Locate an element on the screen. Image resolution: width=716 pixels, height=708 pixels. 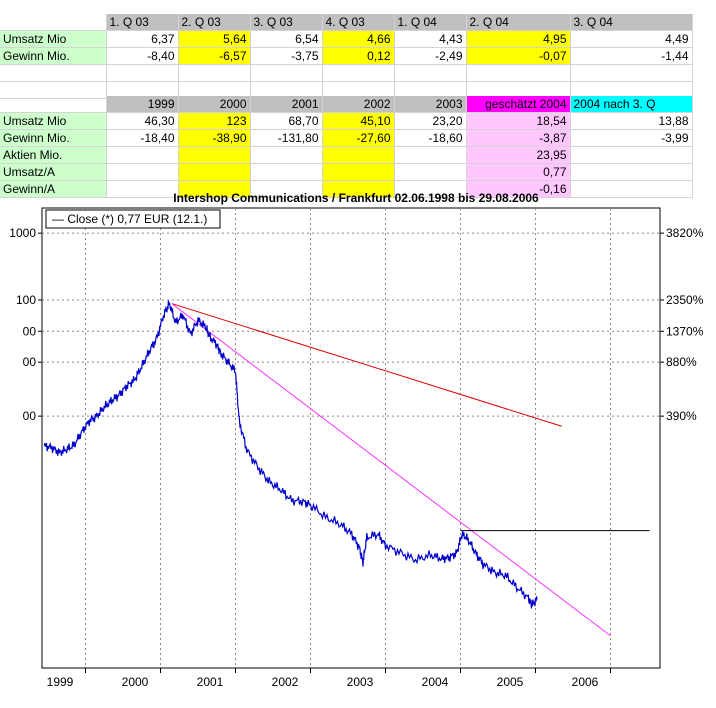
x-tick-label: 2000 is located at coordinates (135, 682).